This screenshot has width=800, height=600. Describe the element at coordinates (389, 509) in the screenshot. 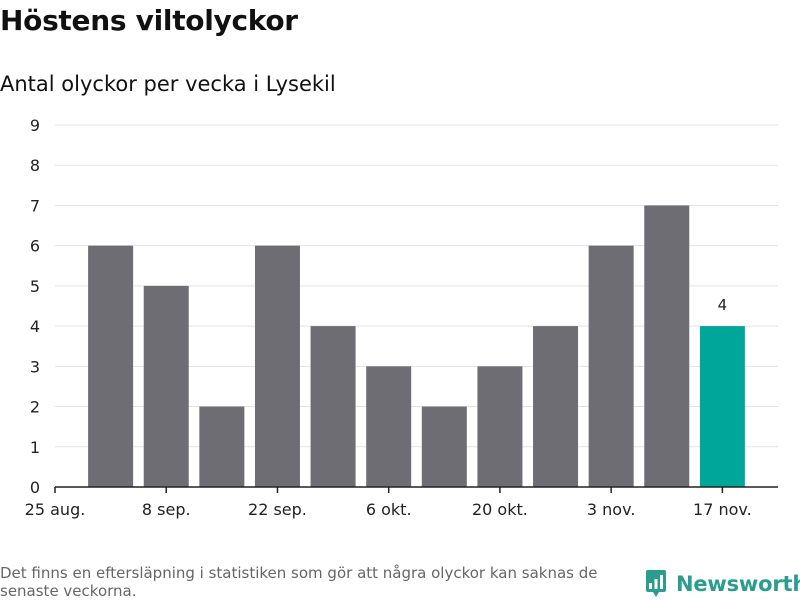

I see `x-tick-label: 6 okt.` at that location.